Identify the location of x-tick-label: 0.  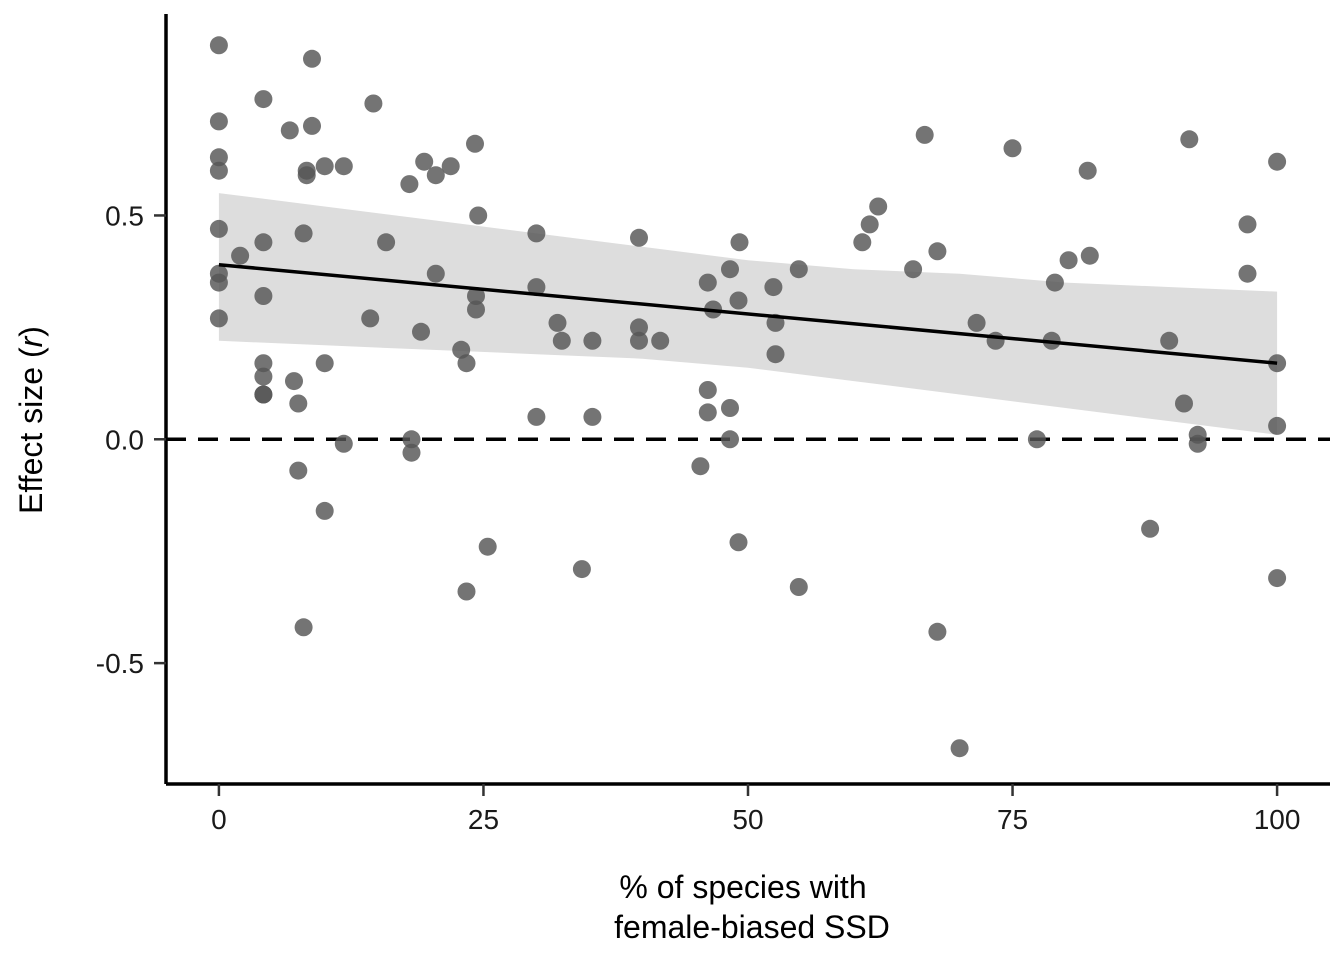
(219, 819).